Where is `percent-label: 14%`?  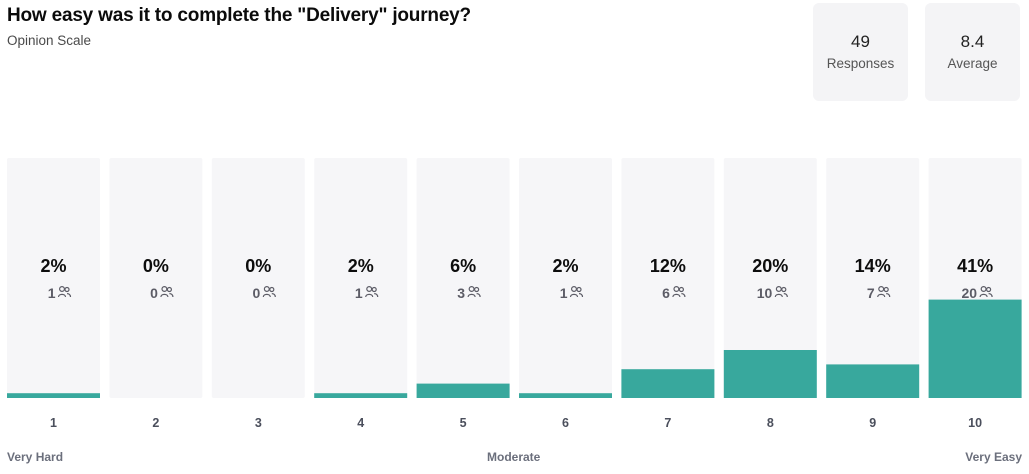
percent-label: 14% is located at coordinates (873, 266).